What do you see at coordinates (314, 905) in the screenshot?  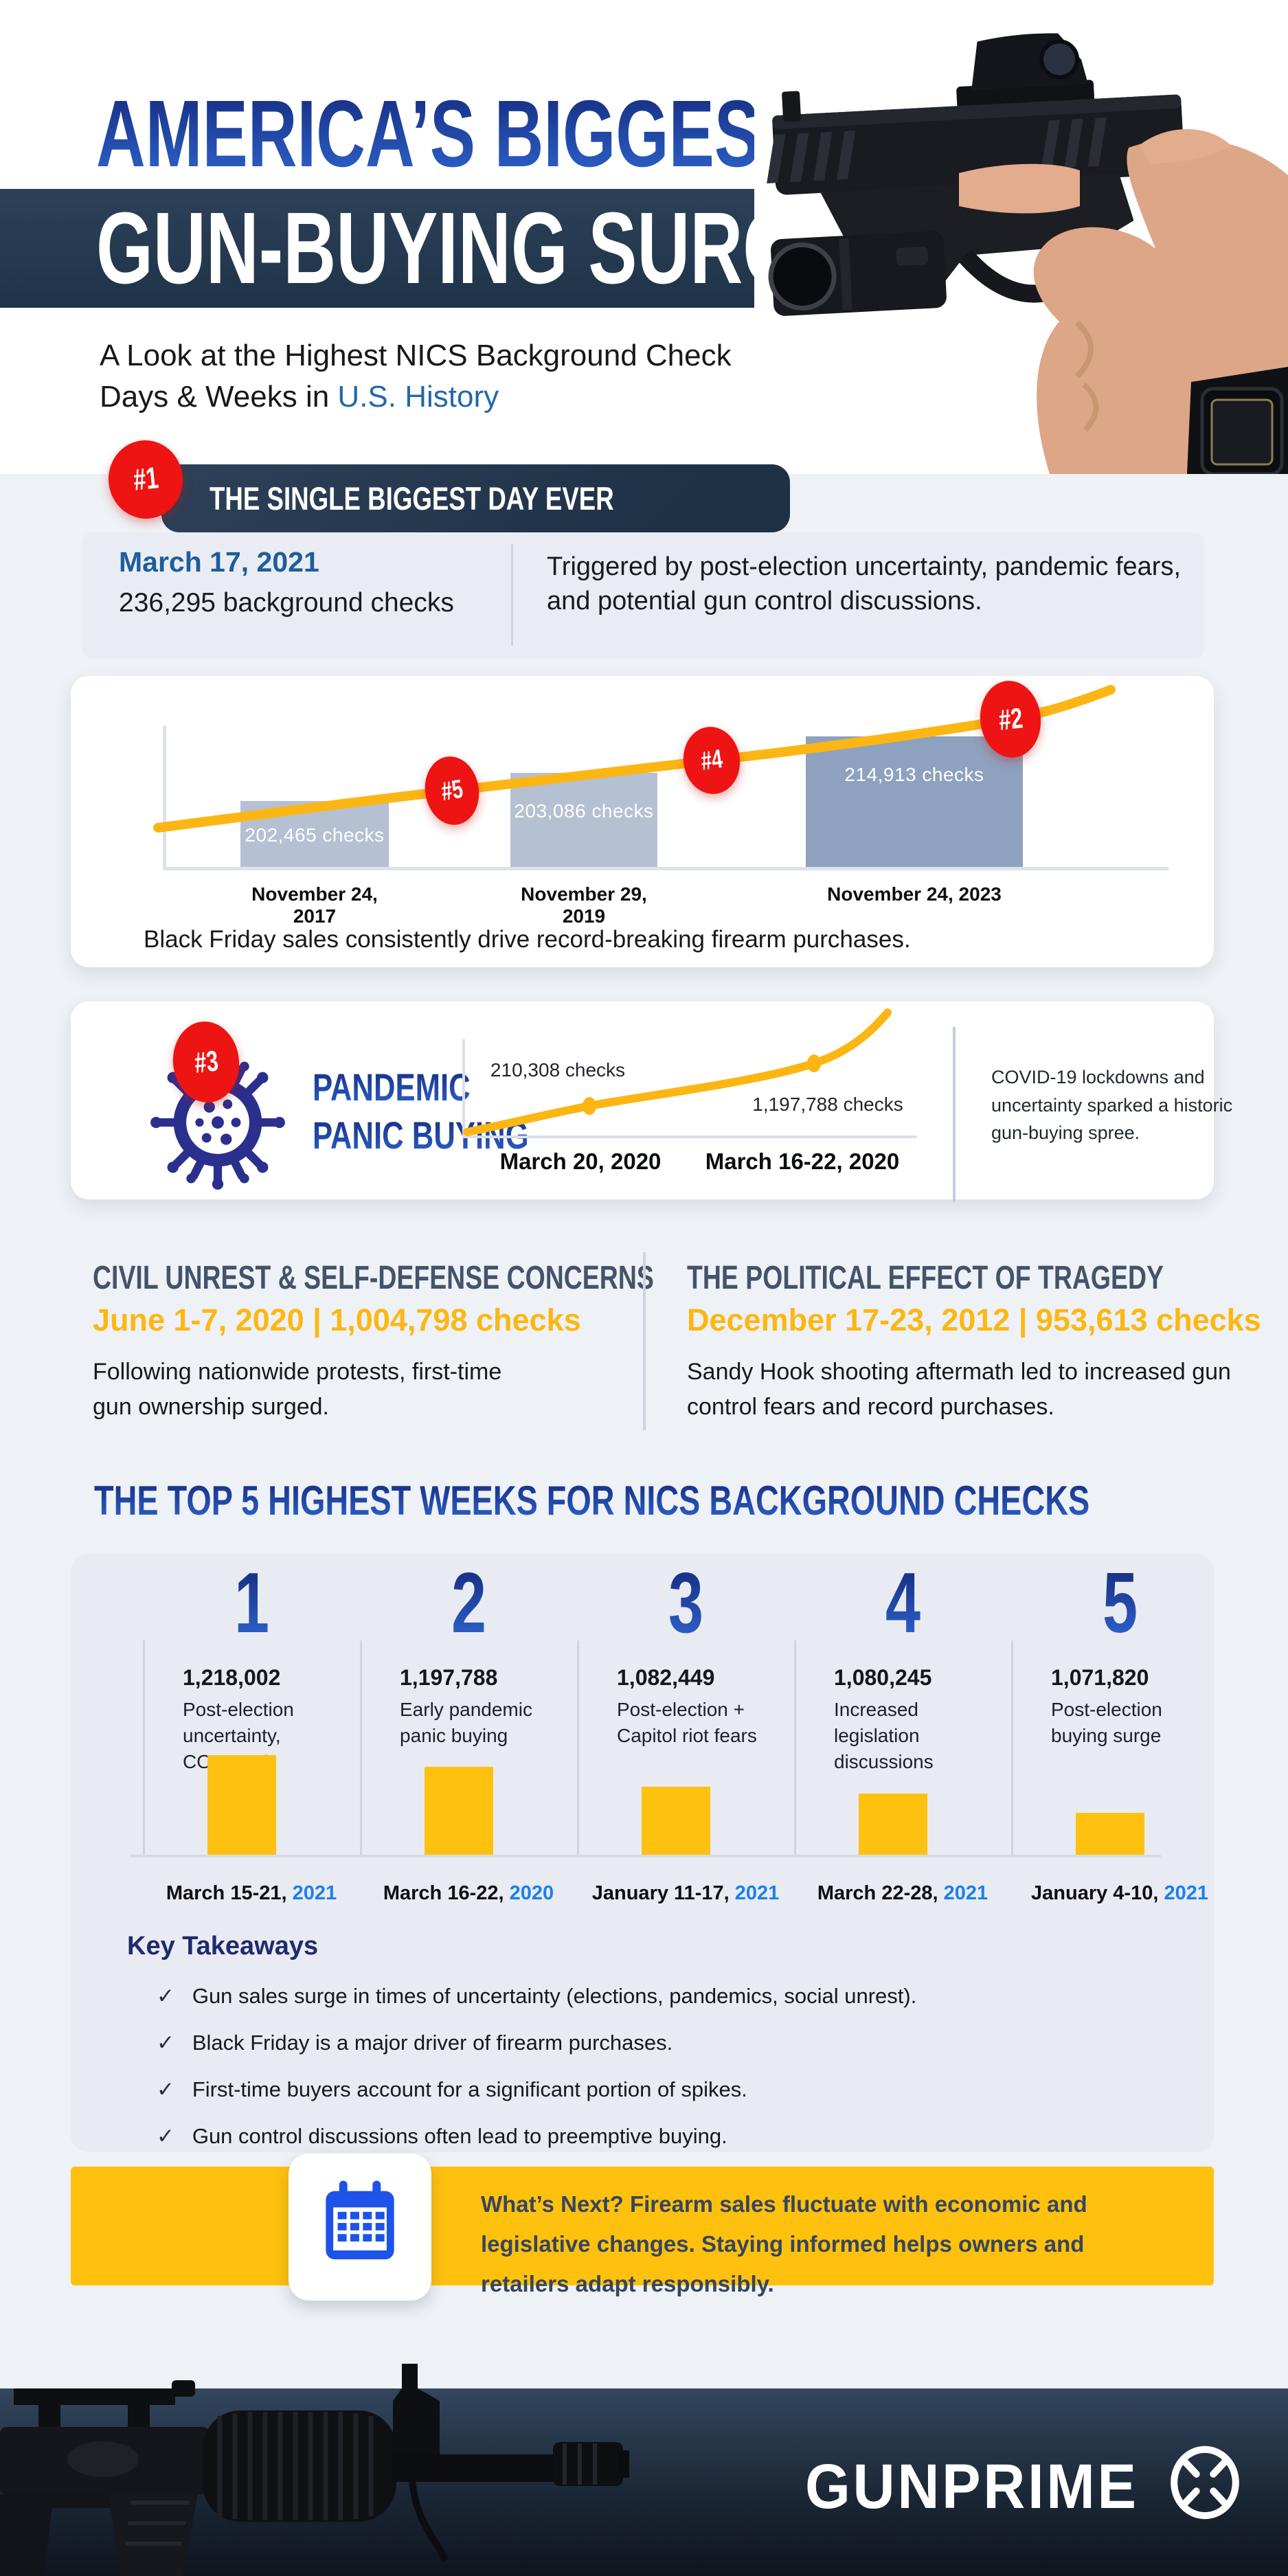 I see `bf-date-2017: November 24, 2017` at bounding box center [314, 905].